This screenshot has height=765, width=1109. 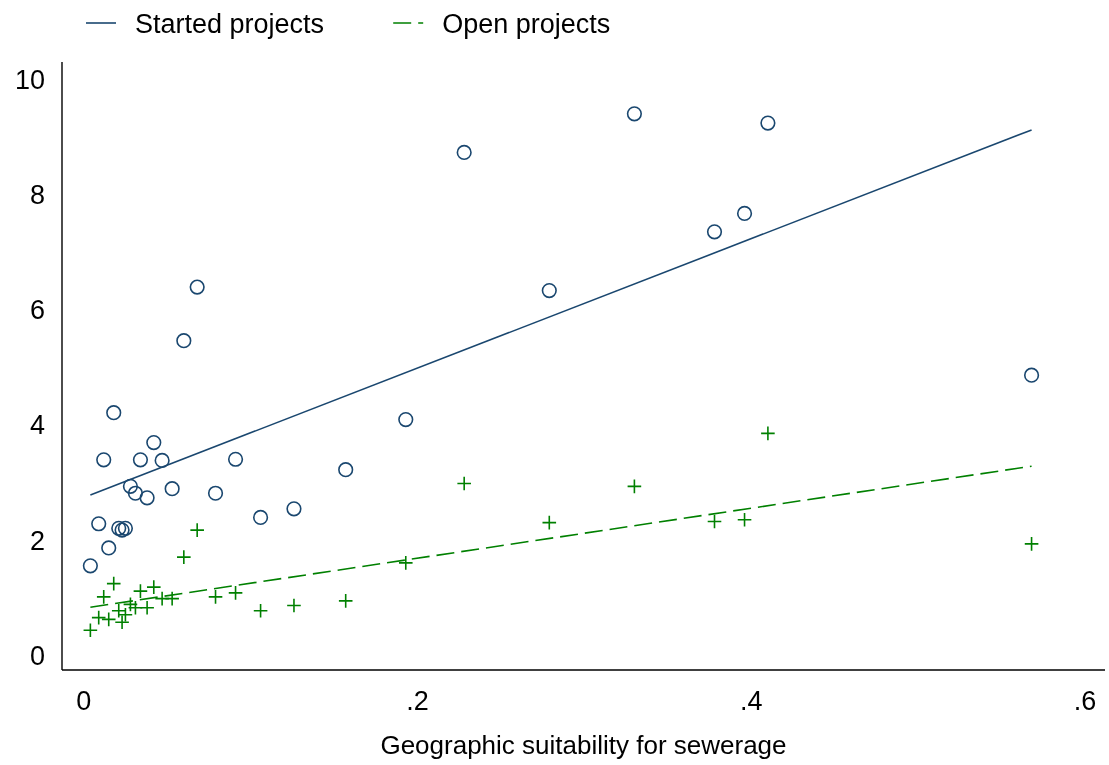 What do you see at coordinates (37, 540) in the screenshot?
I see `y-tick-label: 2` at bounding box center [37, 540].